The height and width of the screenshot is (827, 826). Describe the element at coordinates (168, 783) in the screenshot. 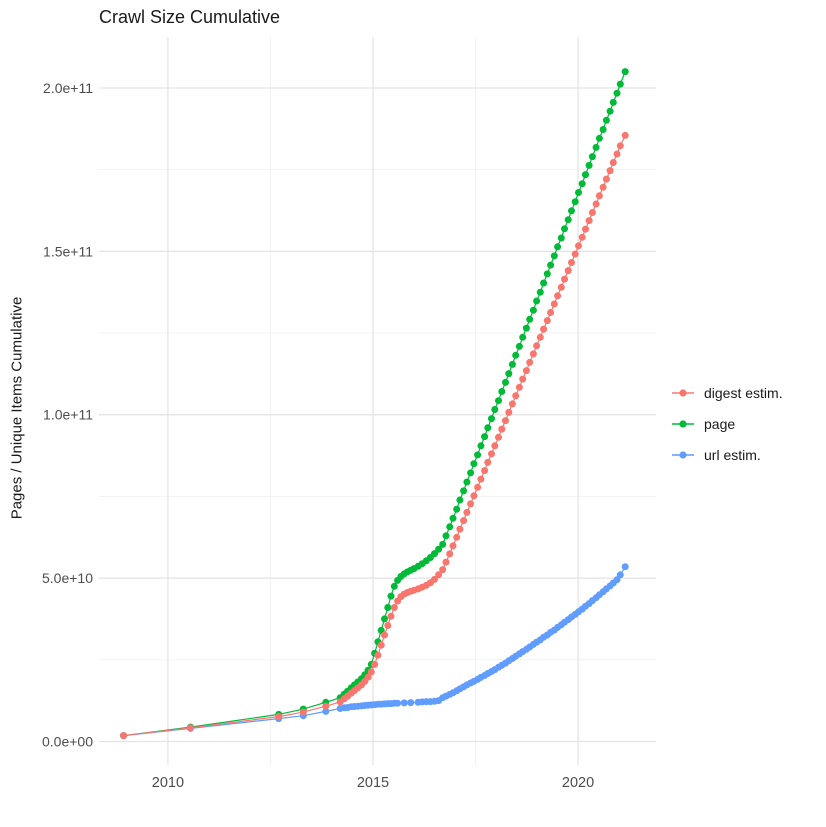

I see `x-tick-label: 2010` at that location.